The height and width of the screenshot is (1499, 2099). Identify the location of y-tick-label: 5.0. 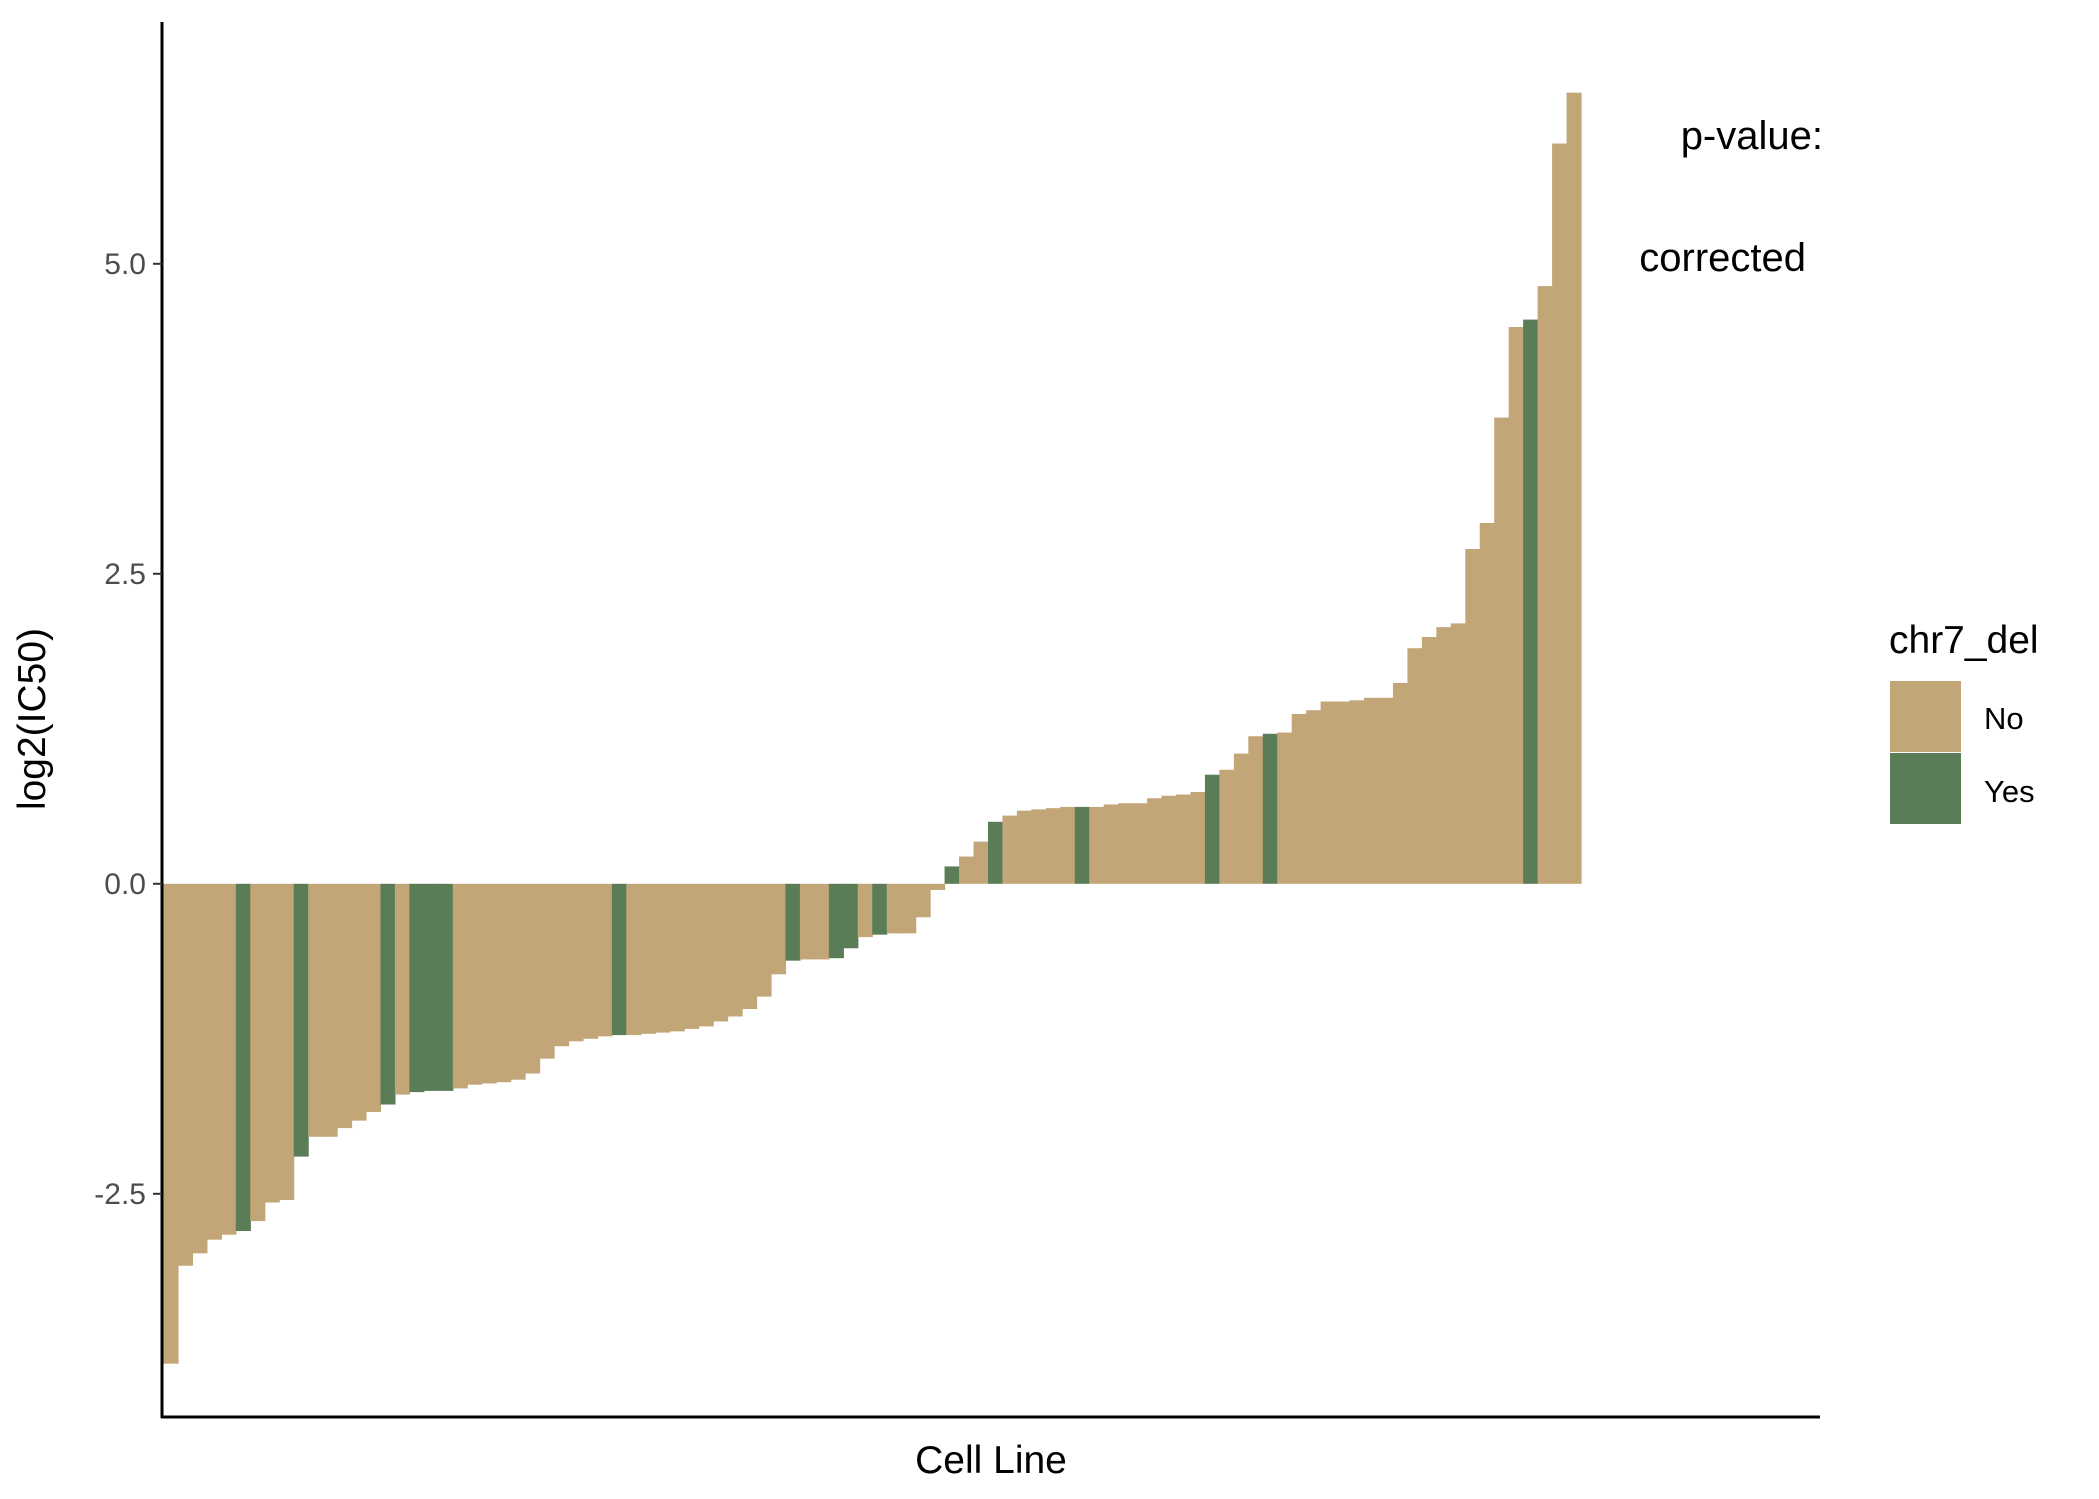
(125, 264).